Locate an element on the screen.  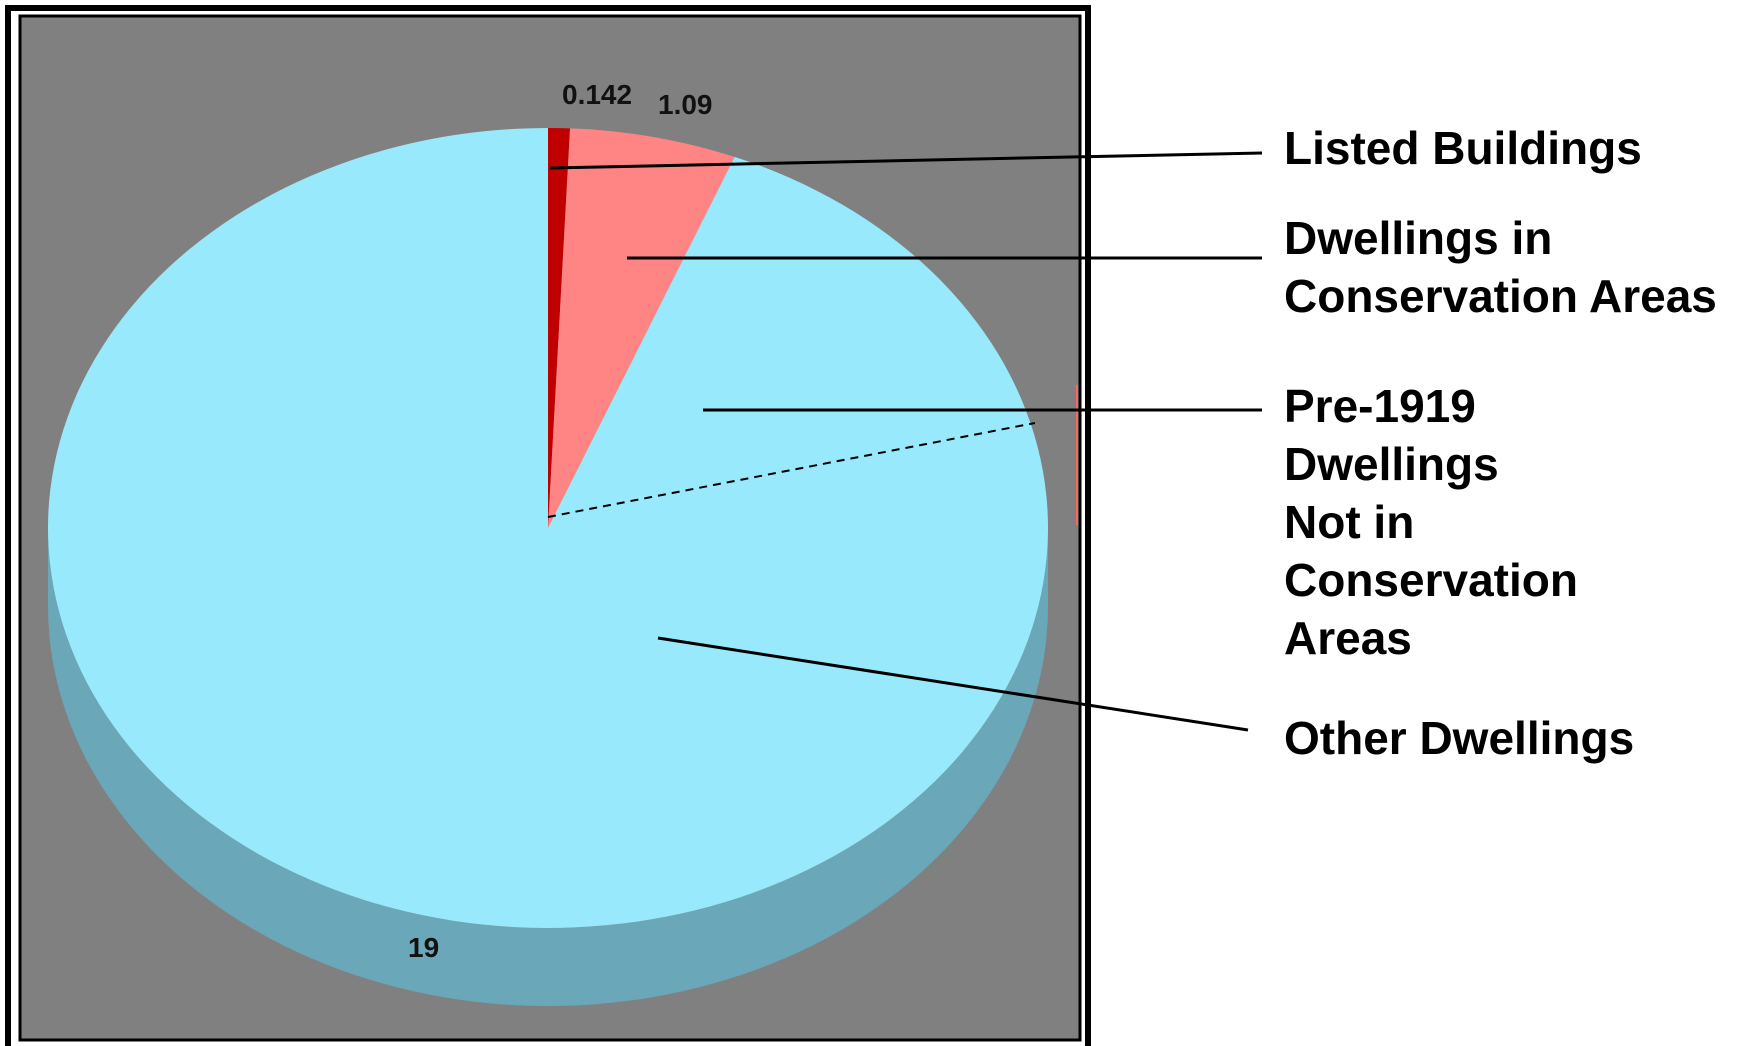
pre-1919-boundary-line is located at coordinates (791, 470).